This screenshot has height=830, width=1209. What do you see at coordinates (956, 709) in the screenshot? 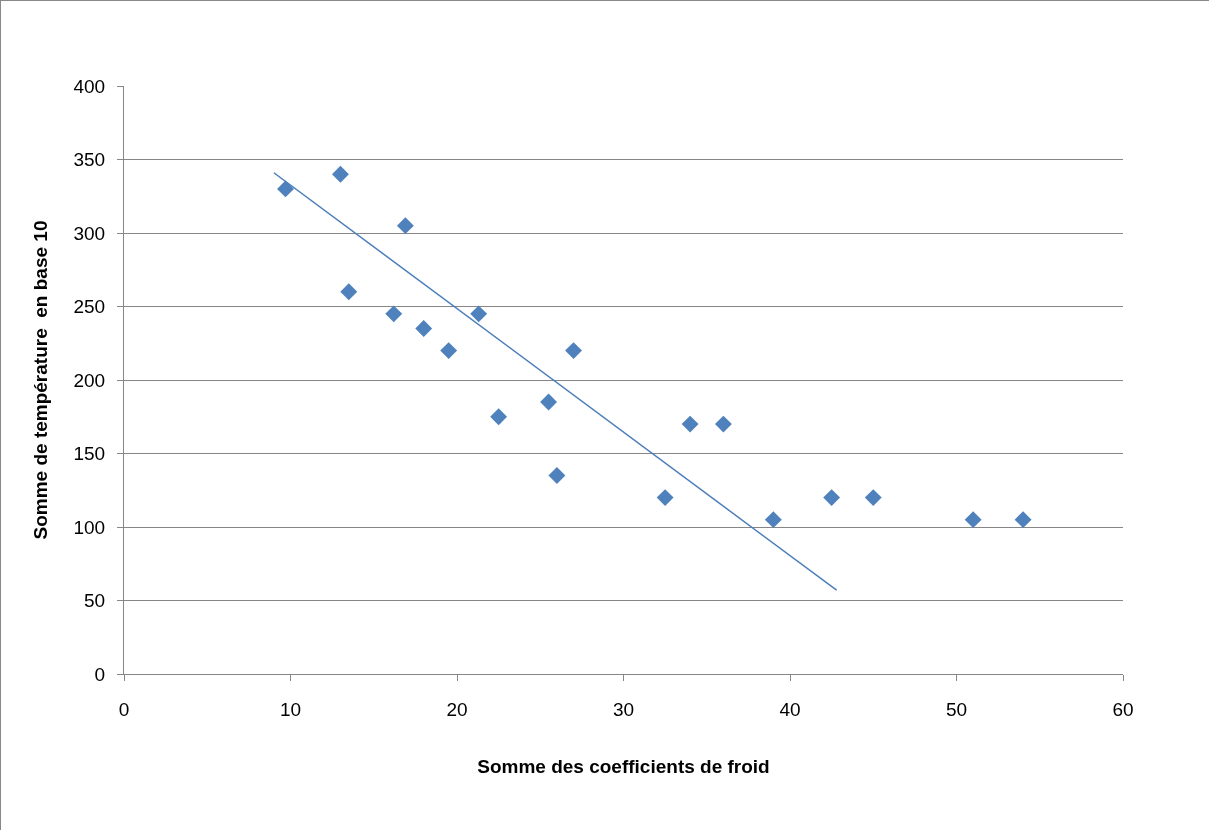
I see `x-tick-label: 50` at bounding box center [956, 709].